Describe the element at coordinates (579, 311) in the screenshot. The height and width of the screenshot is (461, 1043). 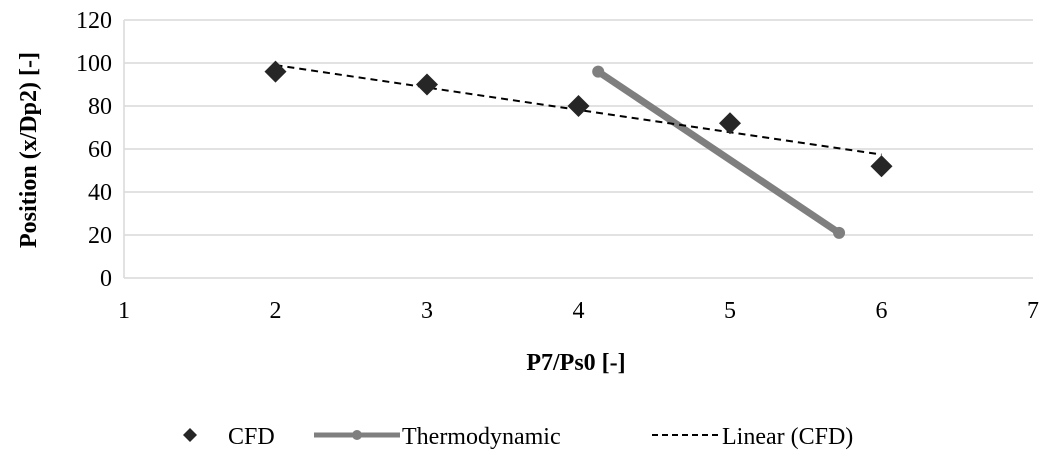
I see `x-tick-label-4: 4` at that location.